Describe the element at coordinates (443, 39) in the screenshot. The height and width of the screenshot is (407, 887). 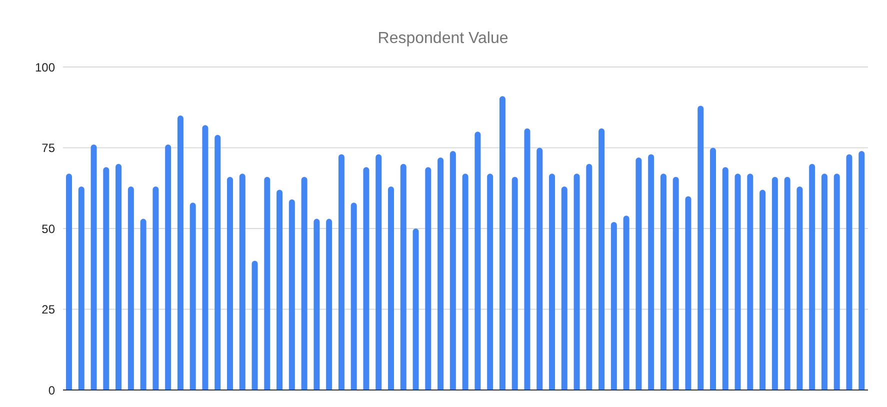
I see `chart-title: Respondent Value` at that location.